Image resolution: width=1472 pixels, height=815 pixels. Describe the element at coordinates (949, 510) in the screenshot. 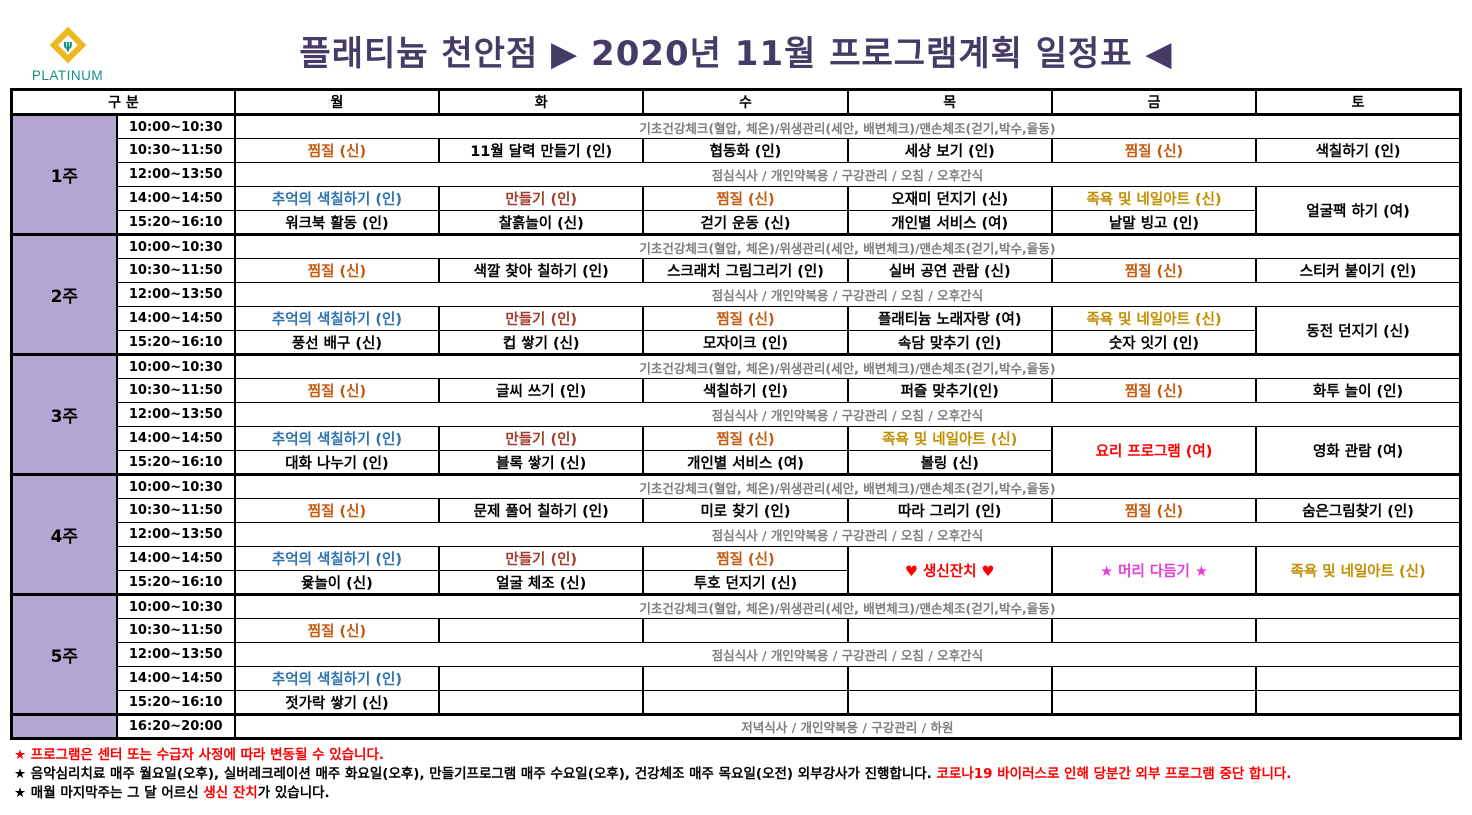

I see `activity-cell: 따라 그리기 (인)` at that location.